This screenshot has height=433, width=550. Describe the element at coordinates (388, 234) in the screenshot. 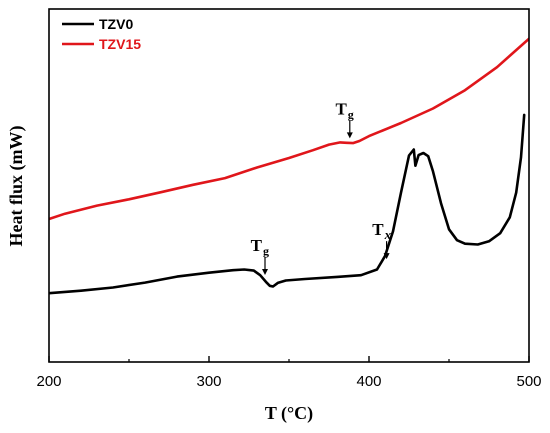

I see `annotation-subscript: x` at that location.